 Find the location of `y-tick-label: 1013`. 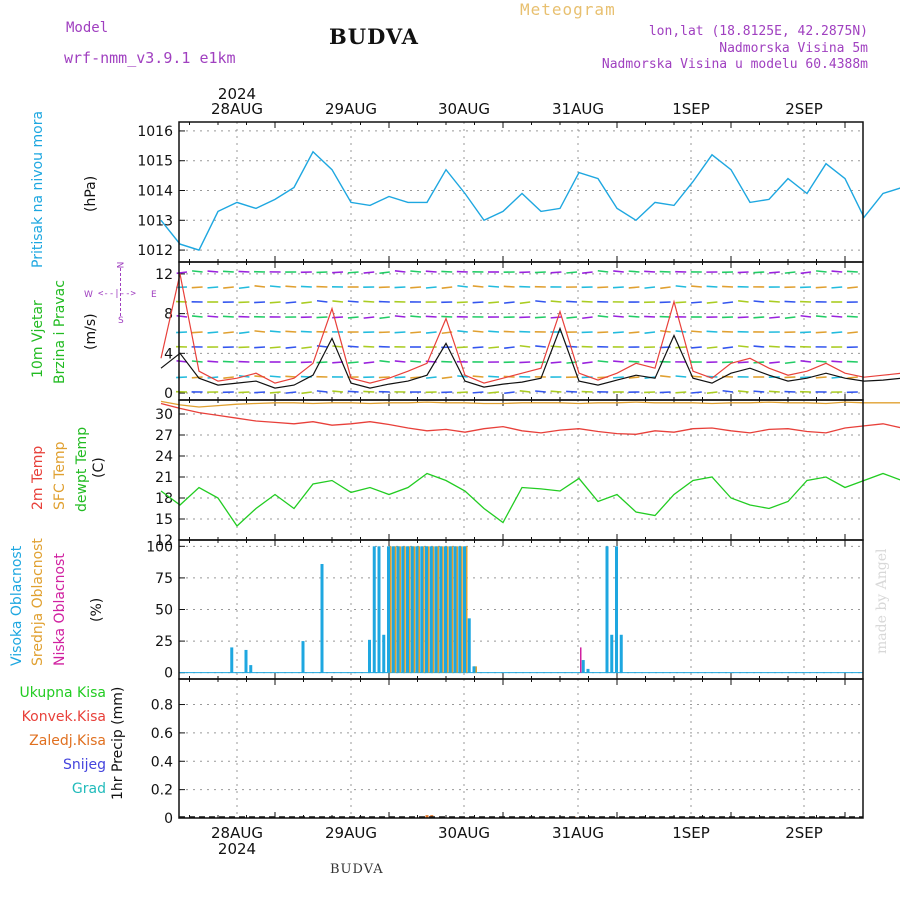

y-tick-label: 1013 is located at coordinates (155, 221).